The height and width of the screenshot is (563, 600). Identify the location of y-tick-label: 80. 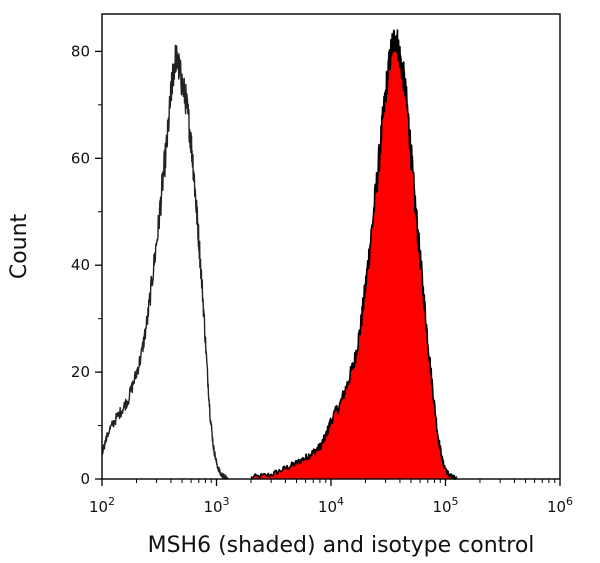
(80, 51).